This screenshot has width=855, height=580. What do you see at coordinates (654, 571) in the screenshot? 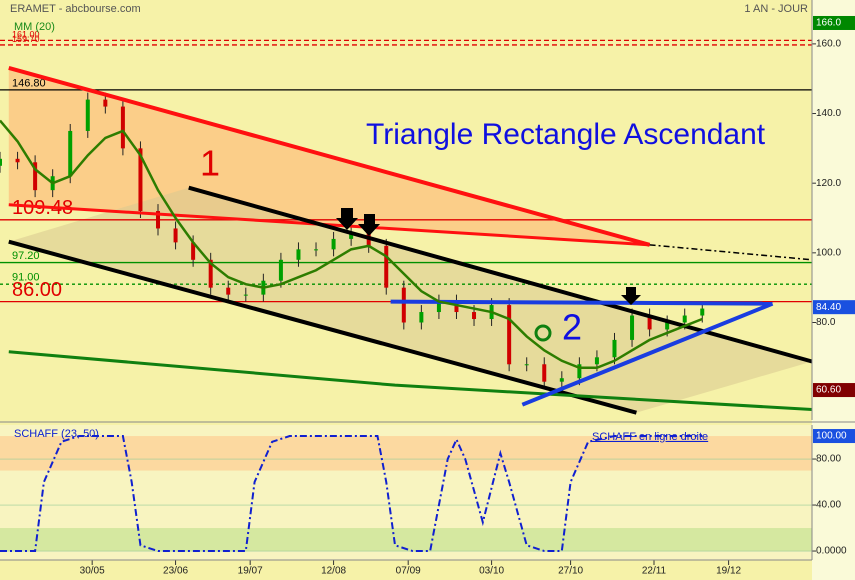
I see `x-tick-label: 22/11` at bounding box center [654, 571].